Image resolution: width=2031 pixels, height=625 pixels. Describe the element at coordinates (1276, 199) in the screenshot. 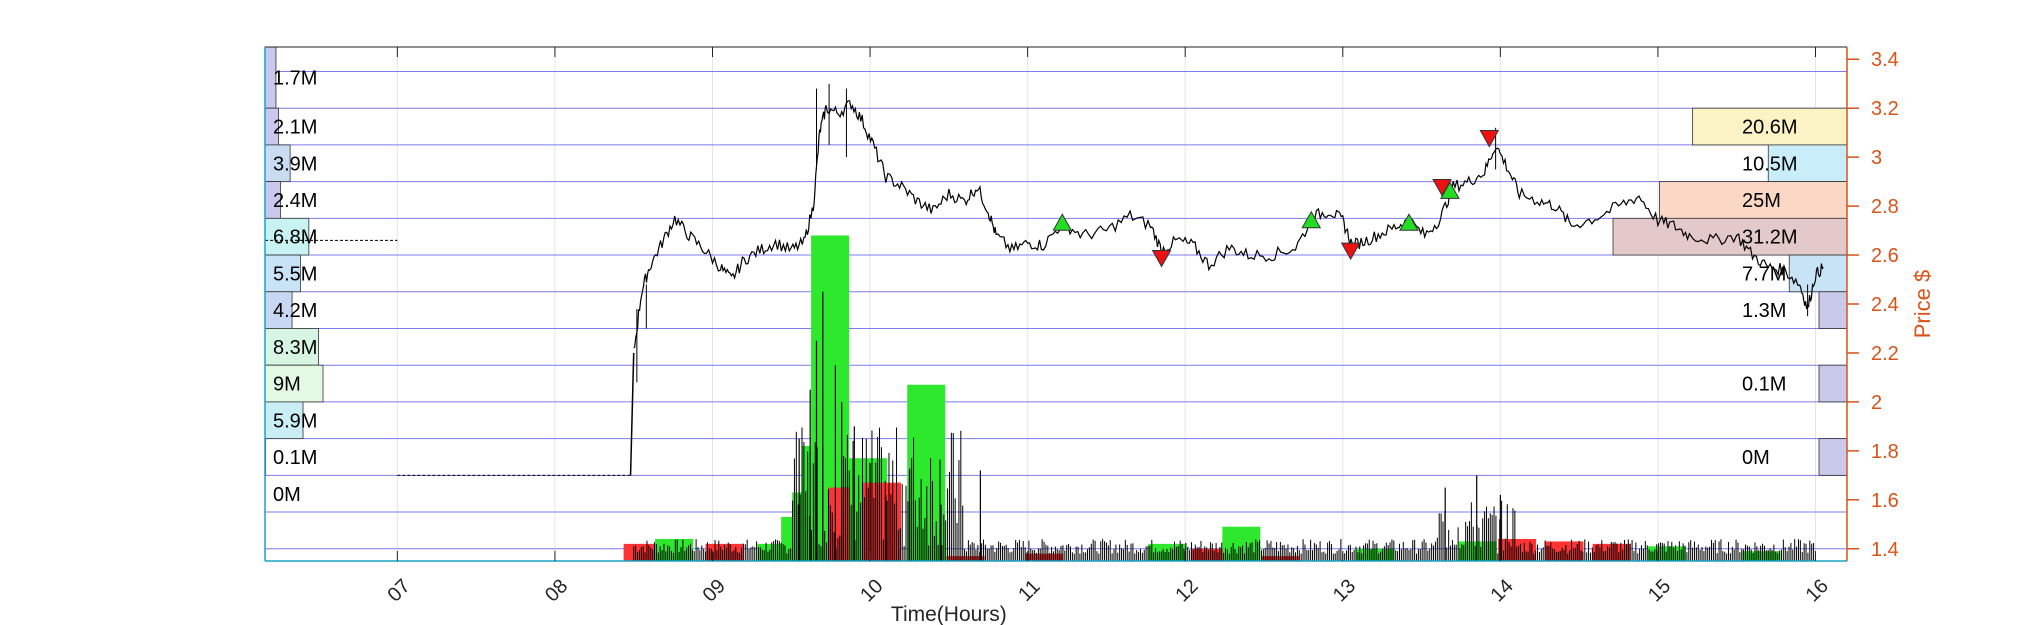

I see `signal-markers` at that location.